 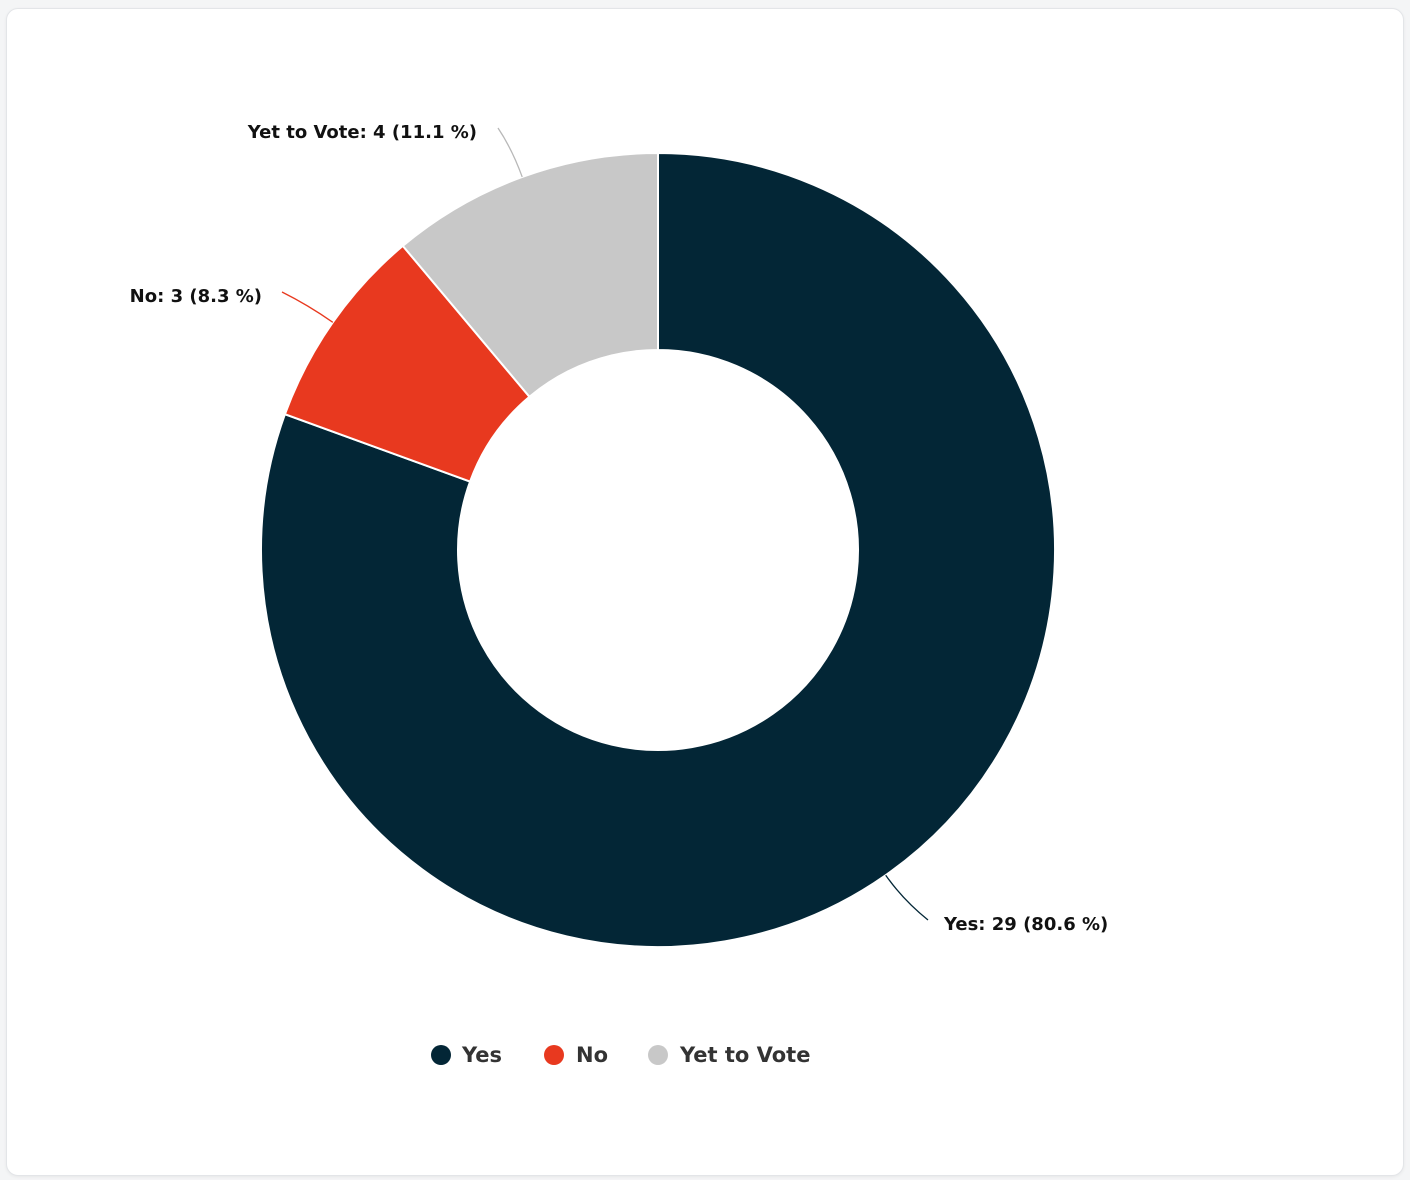 What do you see at coordinates (554, 1055) in the screenshot?
I see `legend-marker-no` at bounding box center [554, 1055].